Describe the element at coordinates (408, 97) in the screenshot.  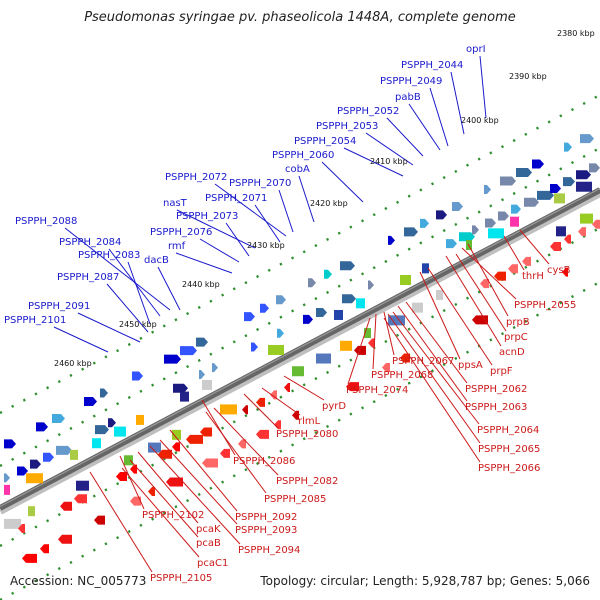
I see `gene-label: pabB` at that location.